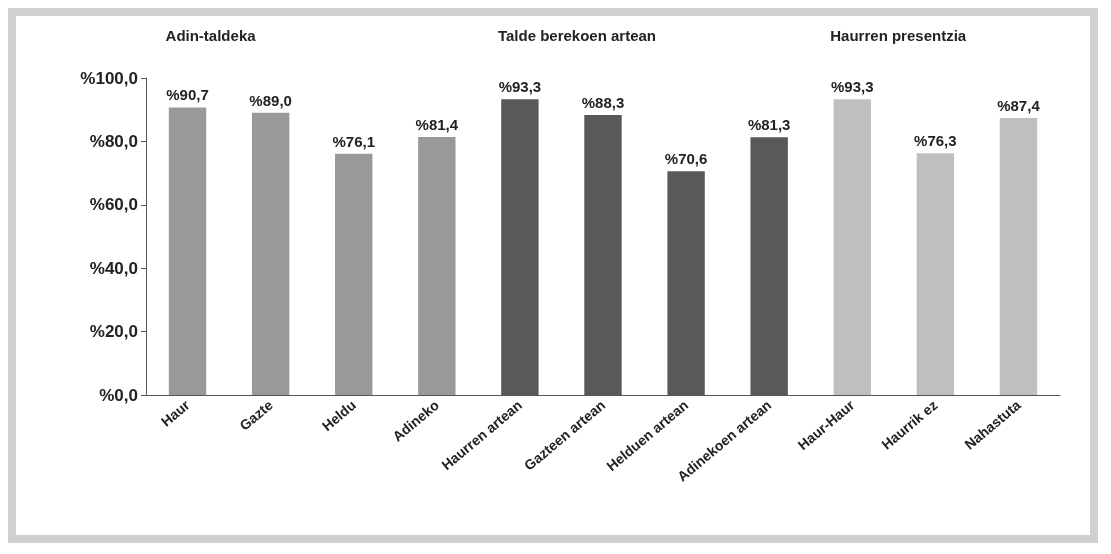 The width and height of the screenshot is (1111, 554). I want to click on data-label: %76,1, so click(353, 141).